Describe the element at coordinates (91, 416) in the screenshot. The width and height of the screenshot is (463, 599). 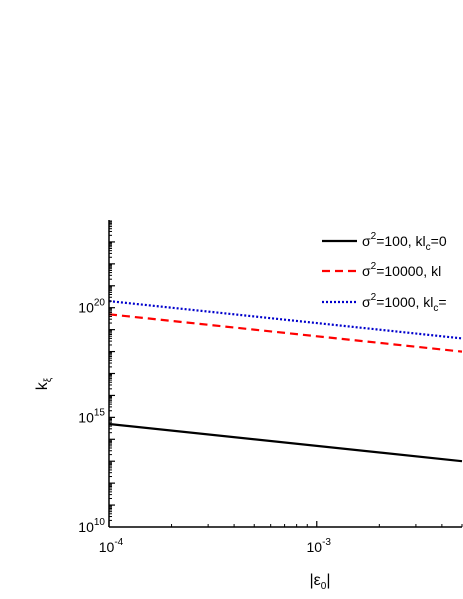
I see `y-tick-label: 1015` at that location.